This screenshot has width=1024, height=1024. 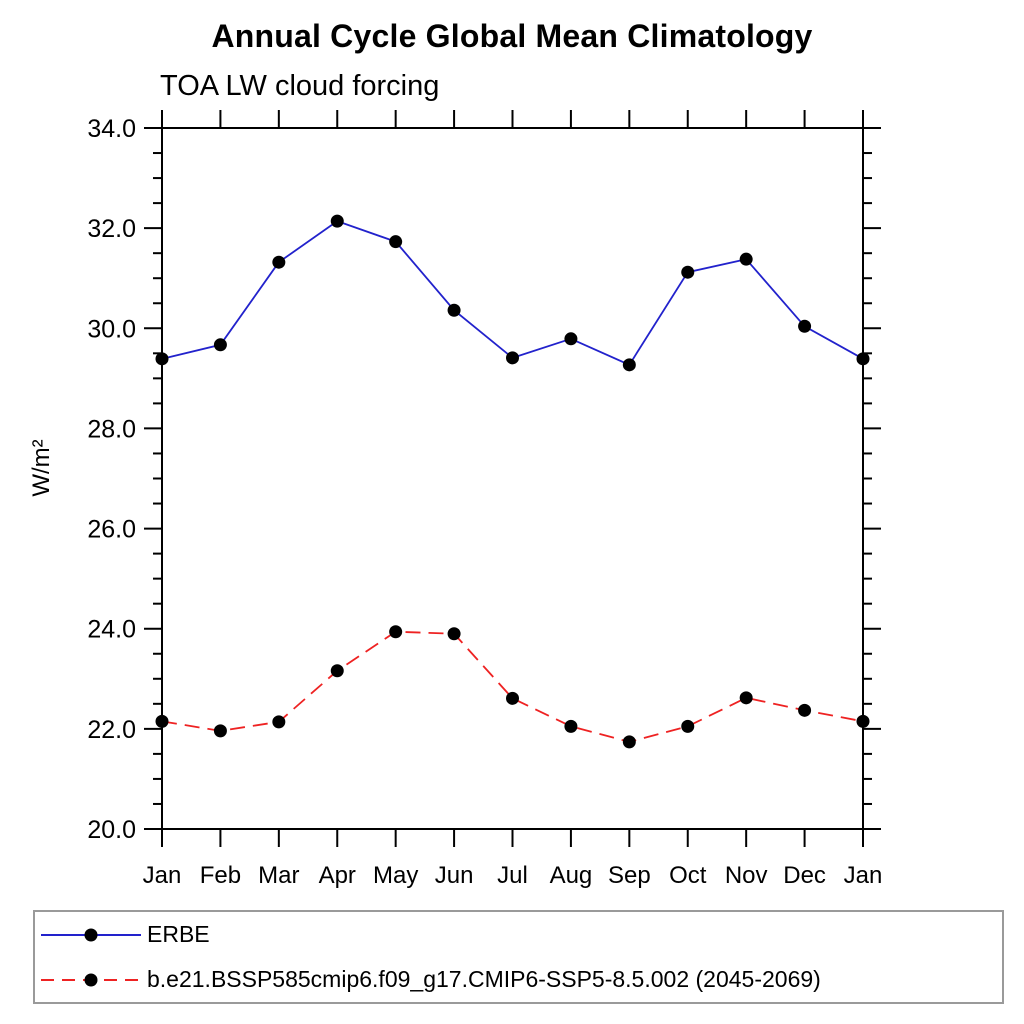 I want to click on y-tick-label: 30.0, so click(x=111, y=329).